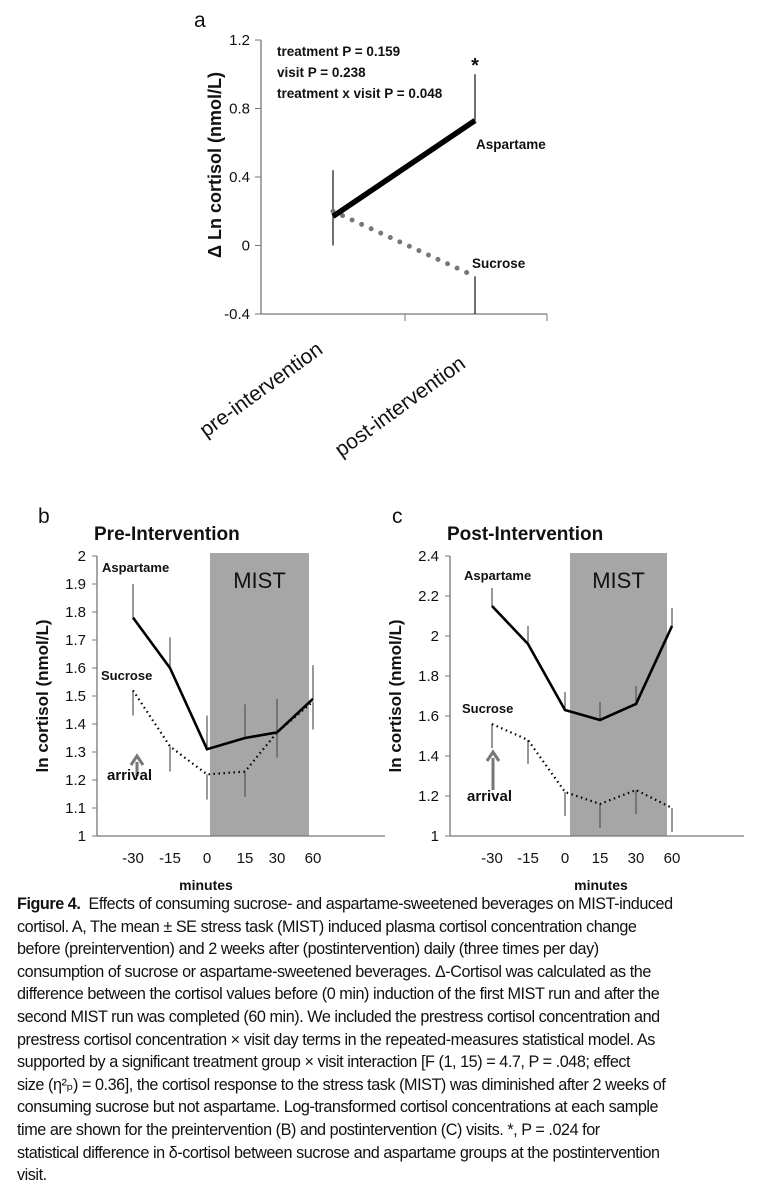  What do you see at coordinates (338, 51) in the screenshot?
I see `p-value-annotation: treatment P = 0.159` at bounding box center [338, 51].